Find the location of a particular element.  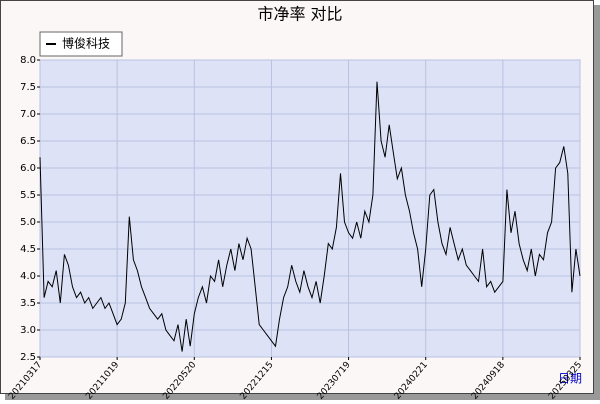

y-tick-label: 6.5 is located at coordinates (28, 141).